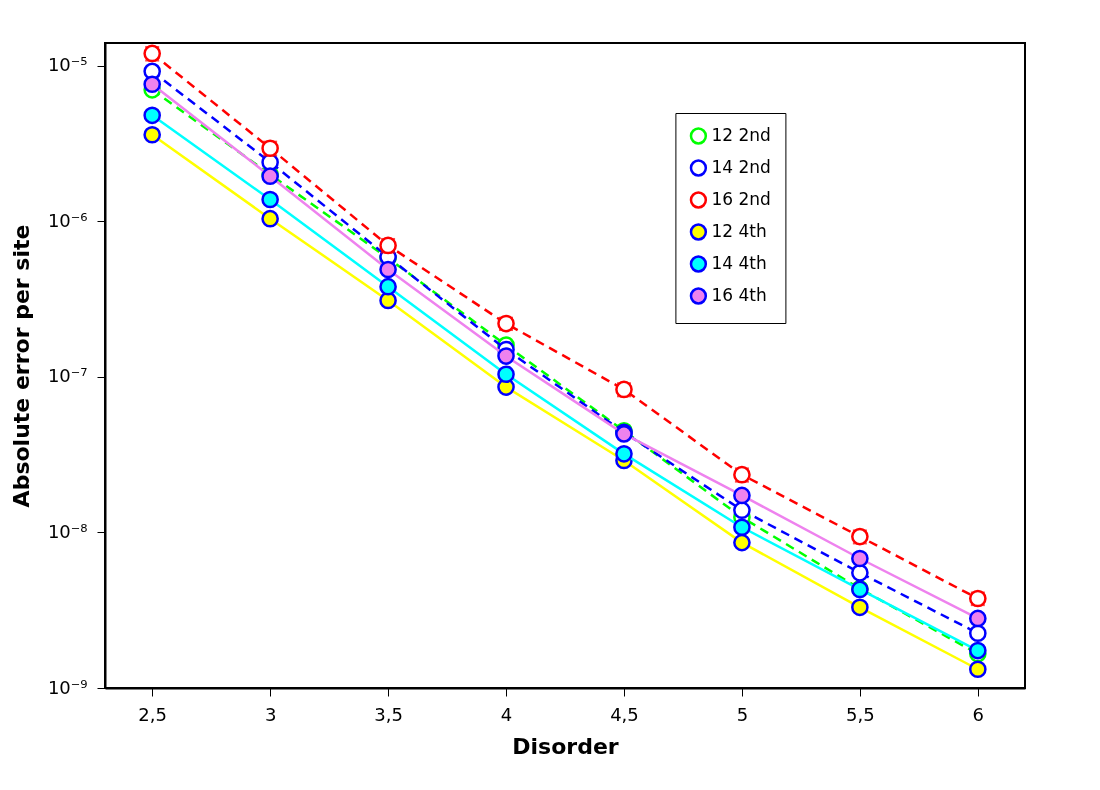 The image size is (1100, 790). Describe the element at coordinates (21, 366) in the screenshot. I see `y-axis-title: Absolute error per site` at that location.